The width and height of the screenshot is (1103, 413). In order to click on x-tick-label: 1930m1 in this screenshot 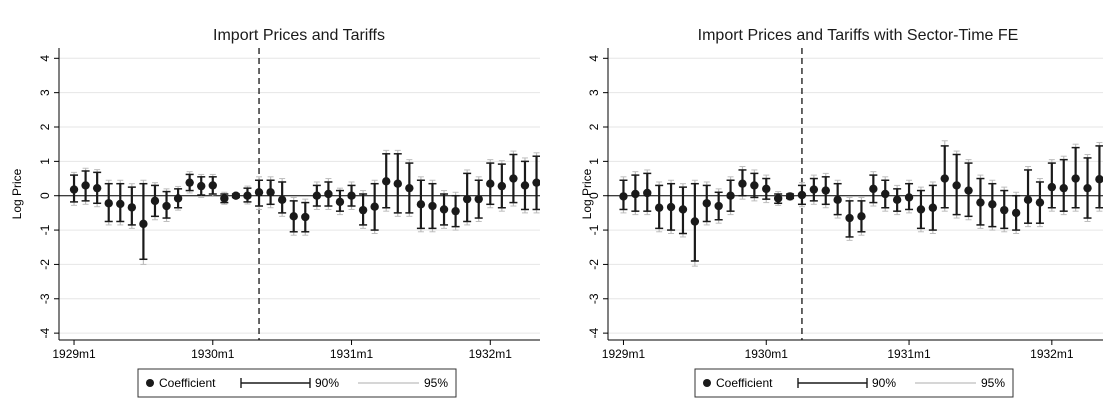, I will do `click(213, 354)`.